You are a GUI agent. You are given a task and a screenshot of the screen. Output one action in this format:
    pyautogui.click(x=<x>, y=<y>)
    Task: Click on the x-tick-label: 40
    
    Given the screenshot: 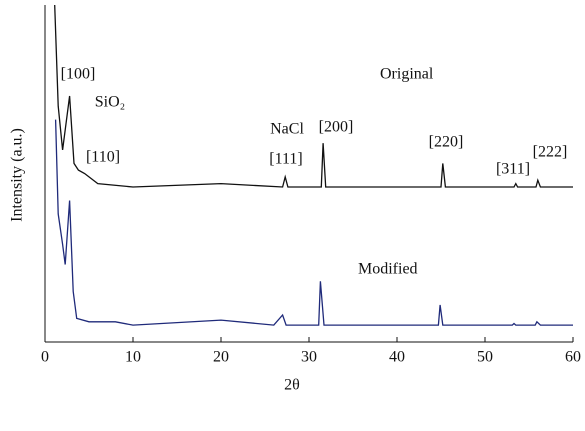 What is the action you would take?
    pyautogui.click(x=397, y=357)
    